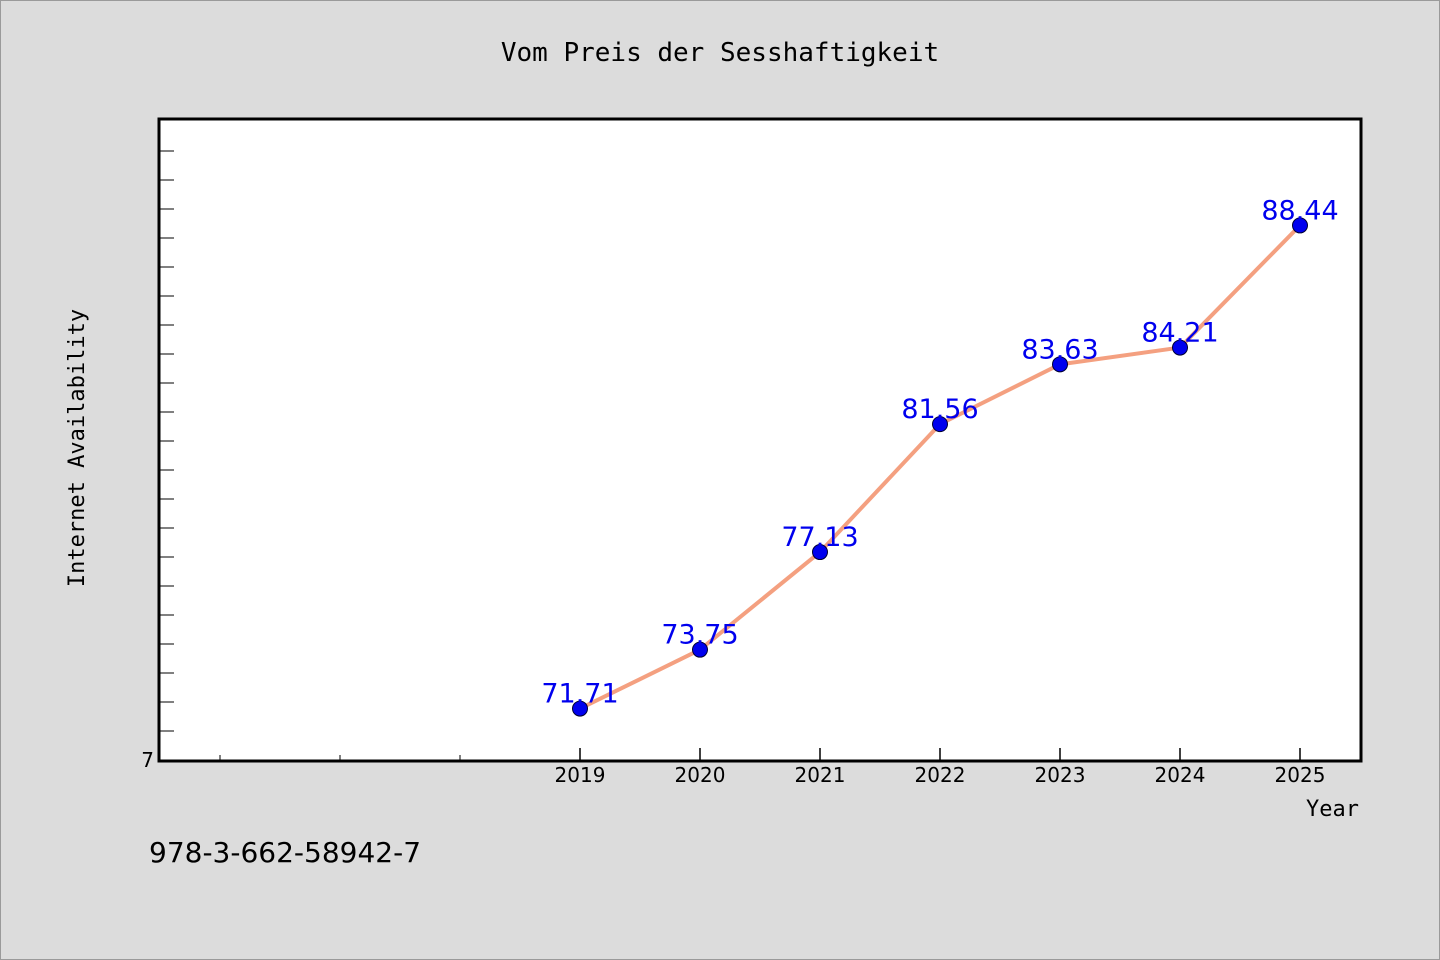 The width and height of the screenshot is (1440, 960). I want to click on y-tick-label: 7, so click(147, 760).